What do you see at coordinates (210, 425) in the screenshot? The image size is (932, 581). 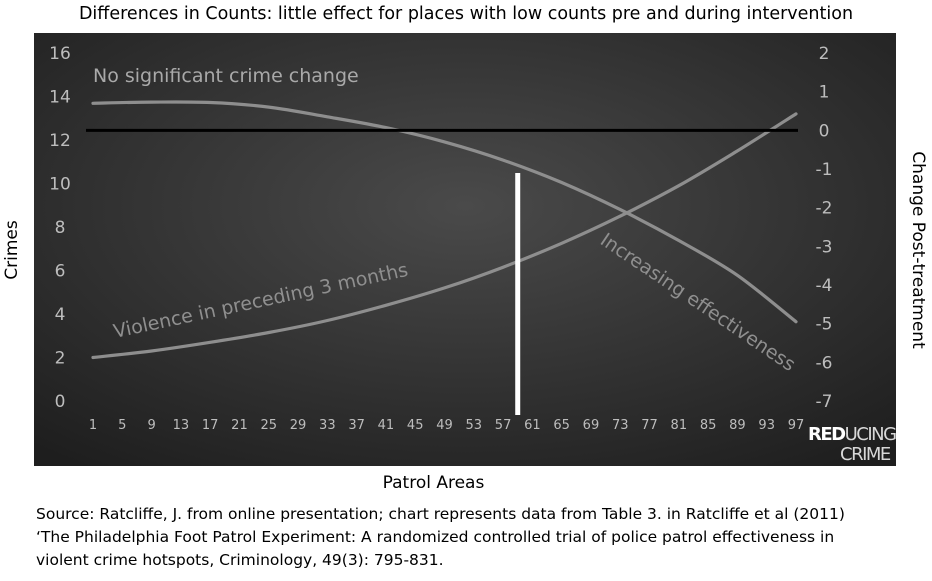 I see `x-tick-17: 17` at bounding box center [210, 425].